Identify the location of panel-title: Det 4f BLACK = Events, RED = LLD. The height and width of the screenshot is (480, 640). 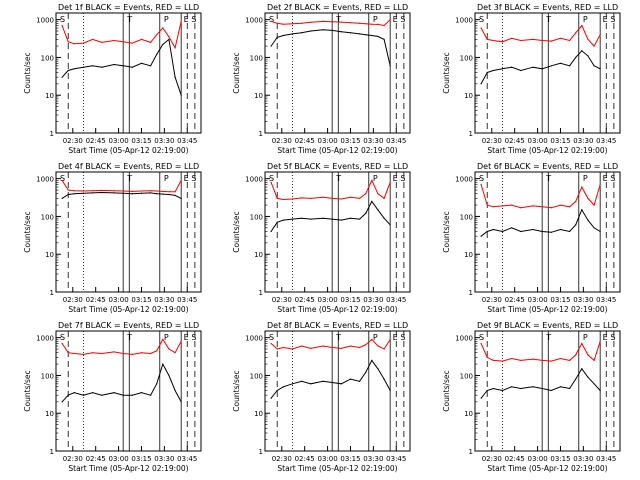
(128, 166).